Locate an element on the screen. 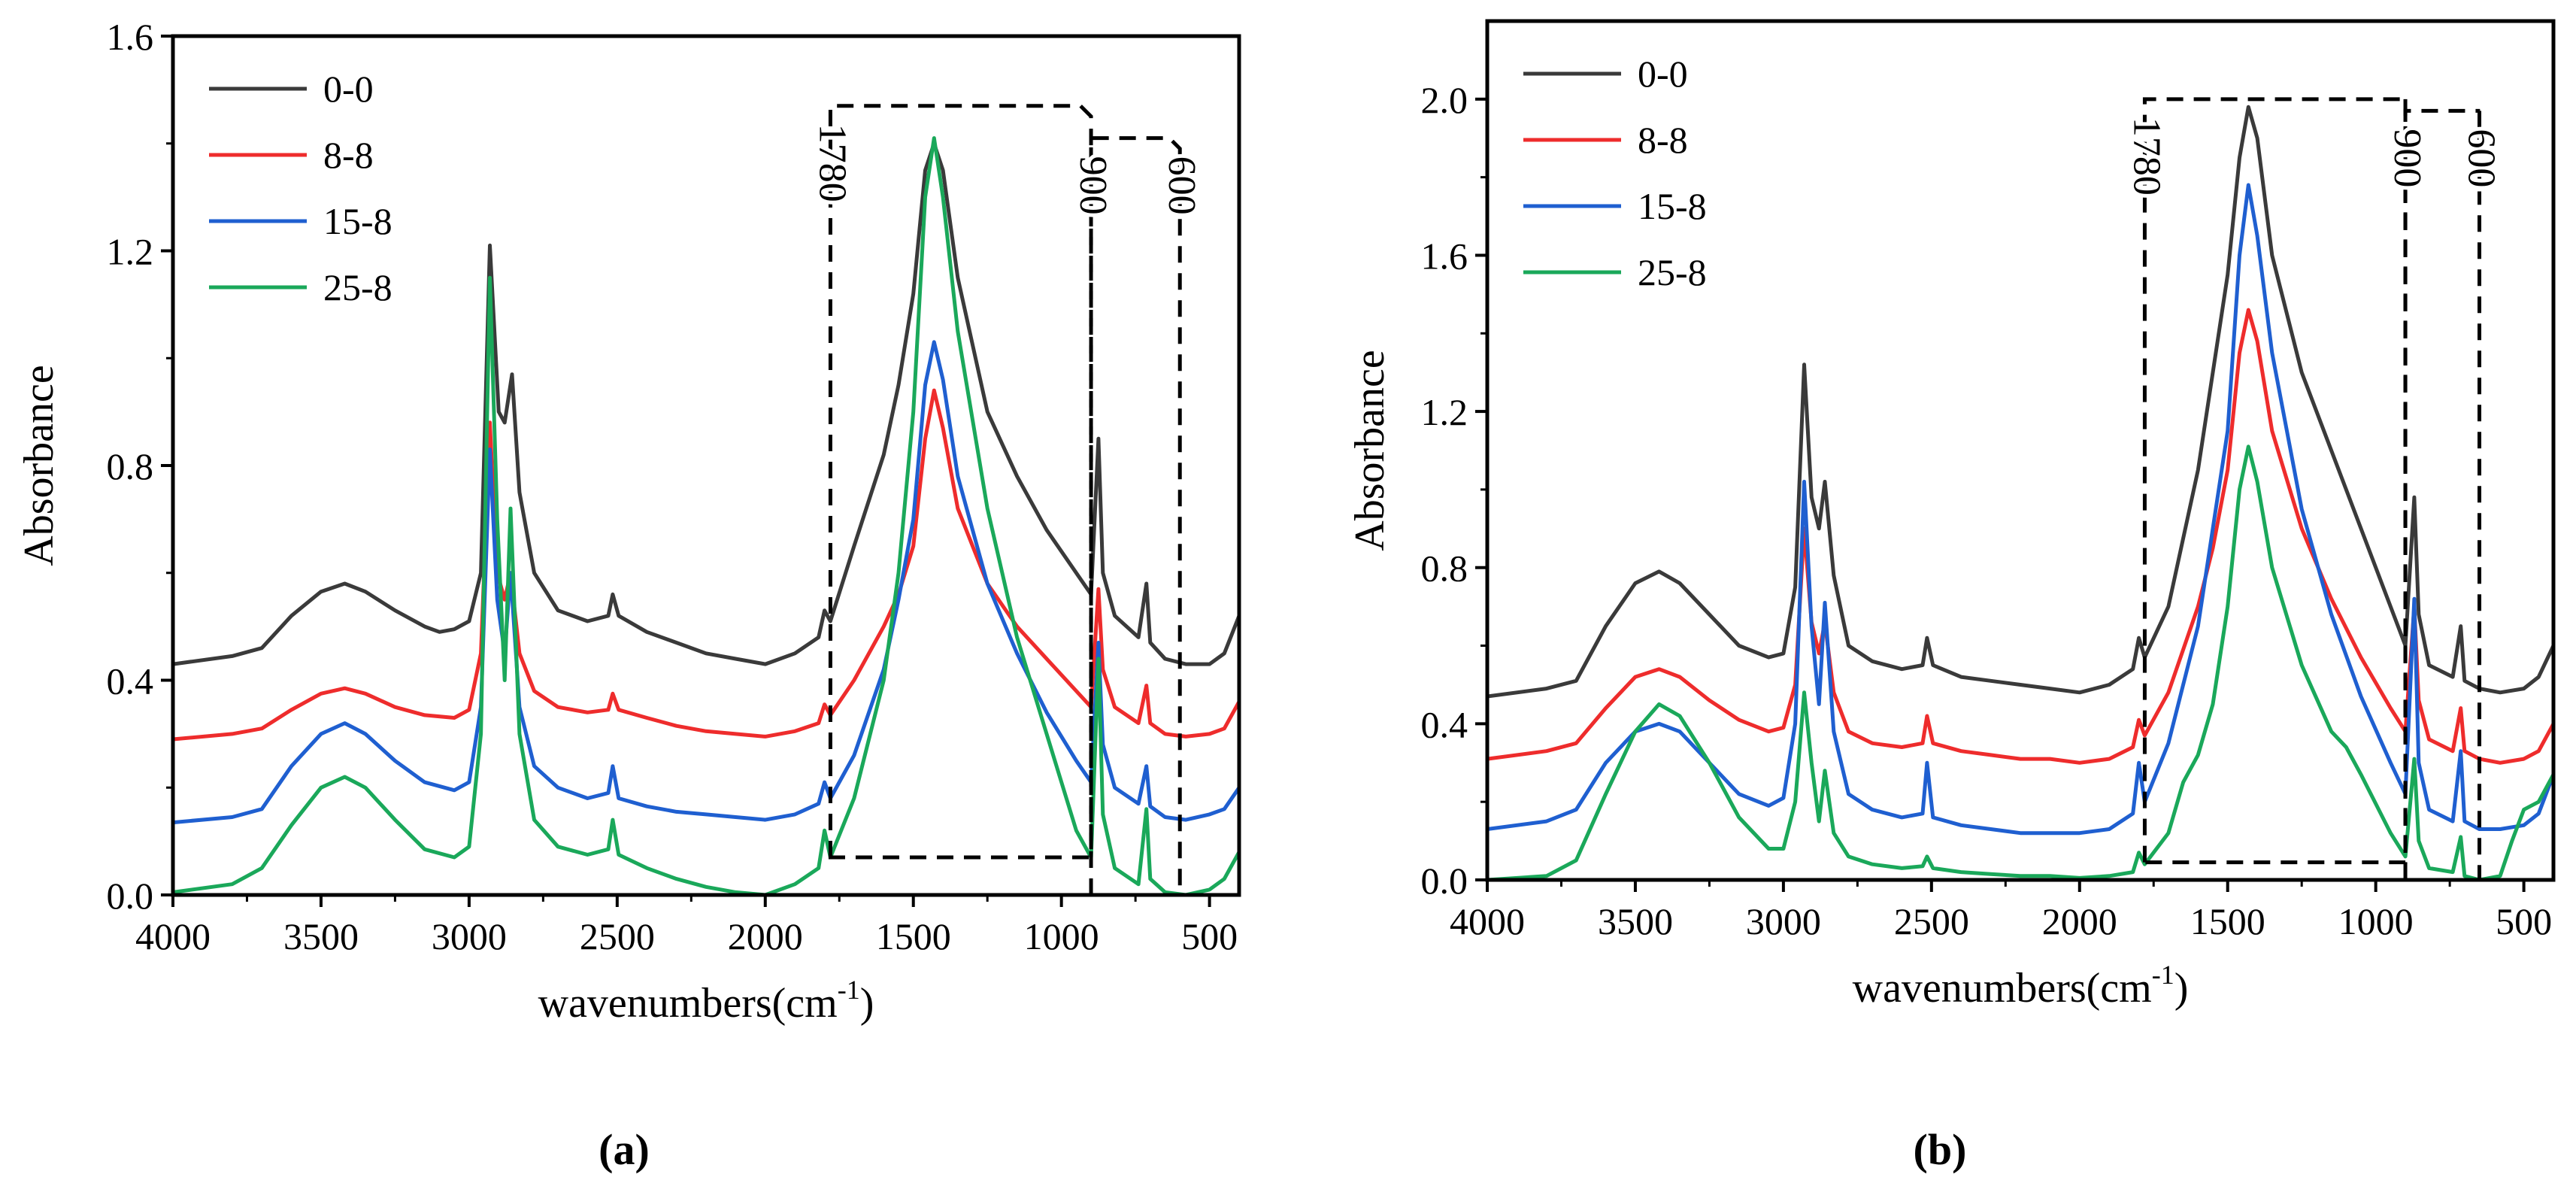  panel-b-label: (b) is located at coordinates (1940, 1149).